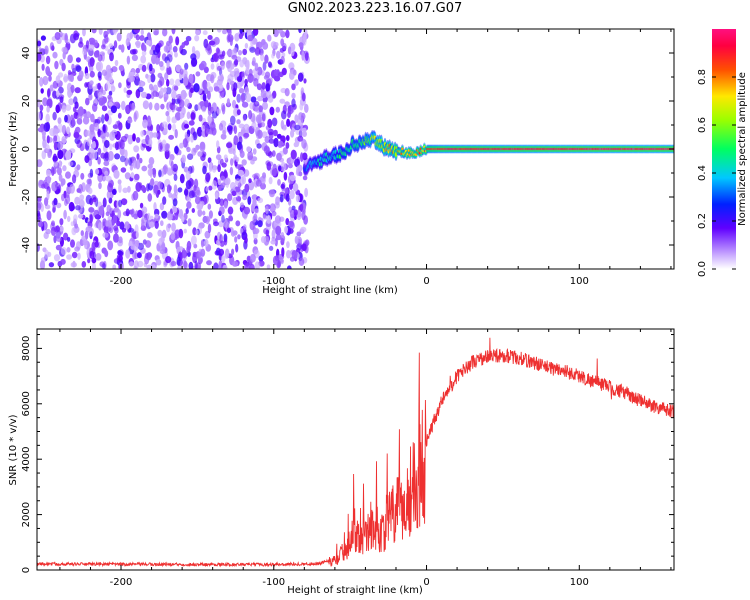 The width and height of the screenshot is (750, 600). What do you see at coordinates (121, 281) in the screenshot?
I see `x-tick-label: -200` at bounding box center [121, 281].